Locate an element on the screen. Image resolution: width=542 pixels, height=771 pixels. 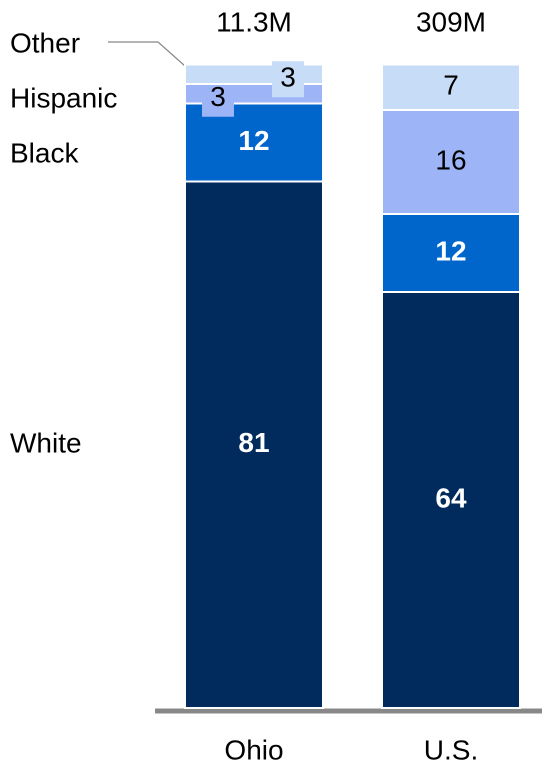
value-label: 7 is located at coordinates (451, 85).